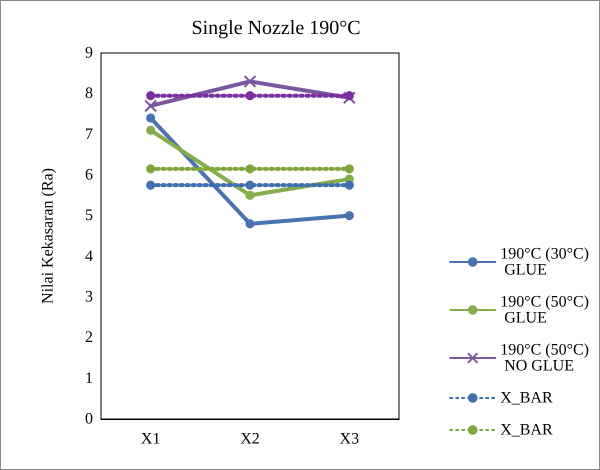 This screenshot has height=470, width=600. I want to click on y-tick-label: 2, so click(89, 337).